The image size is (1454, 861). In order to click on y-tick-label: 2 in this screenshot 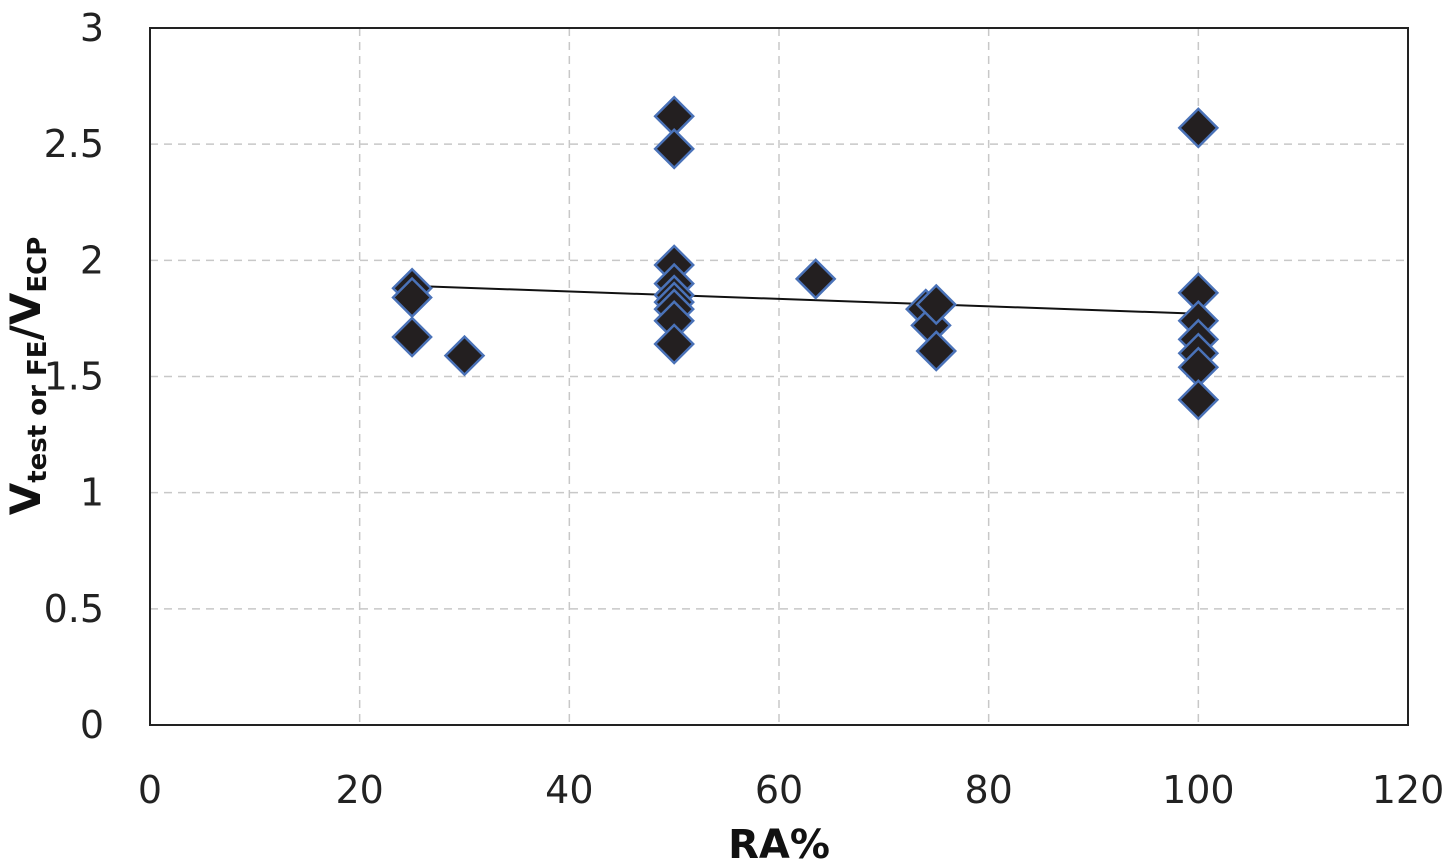, I will do `click(92, 260)`.